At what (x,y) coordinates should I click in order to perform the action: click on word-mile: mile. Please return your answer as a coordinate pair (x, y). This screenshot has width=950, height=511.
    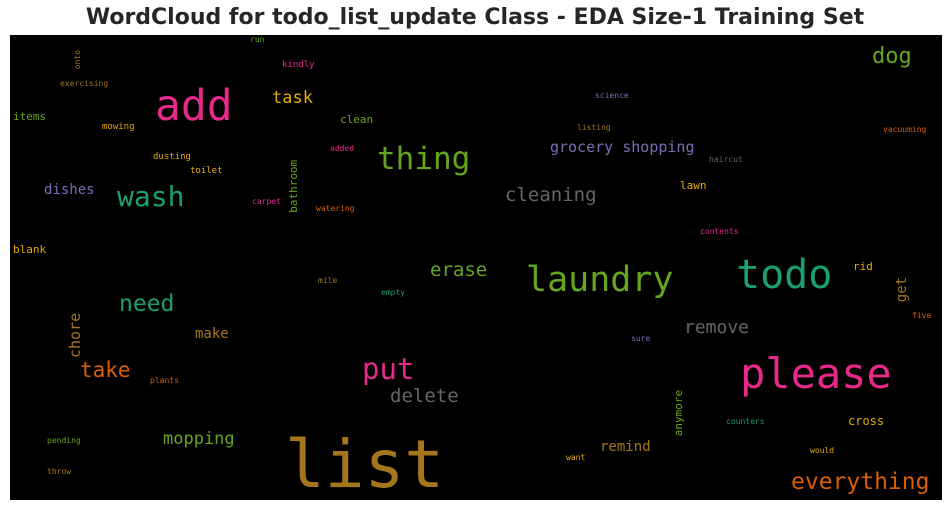
    Looking at the image, I should click on (328, 280).